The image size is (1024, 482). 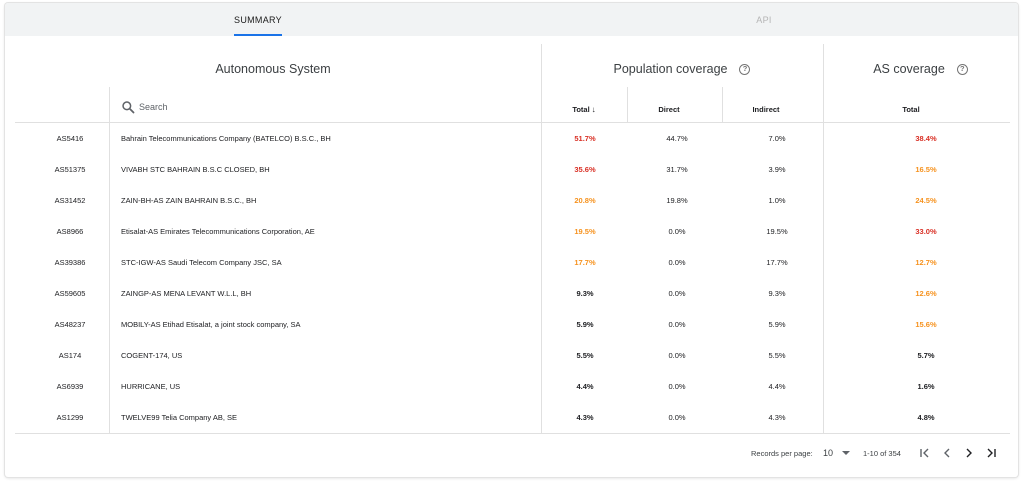 What do you see at coordinates (189, 200) in the screenshot?
I see `as-name-cell: ZAIN-BH-AS ZAIN BAHRAIN B.S.C., BH` at bounding box center [189, 200].